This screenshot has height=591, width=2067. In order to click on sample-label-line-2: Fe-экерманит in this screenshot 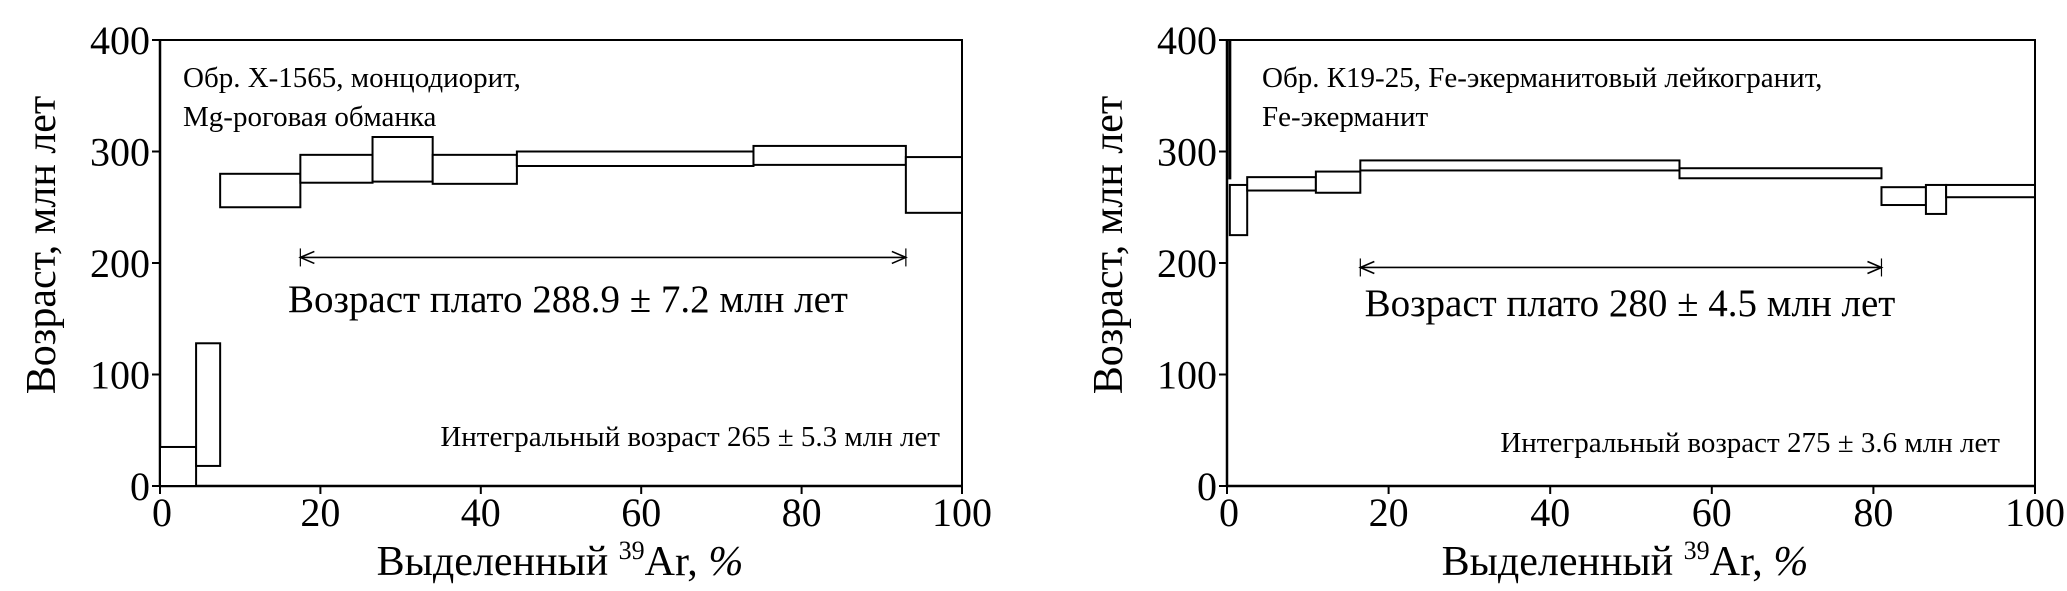, I will do `click(1345, 117)`.